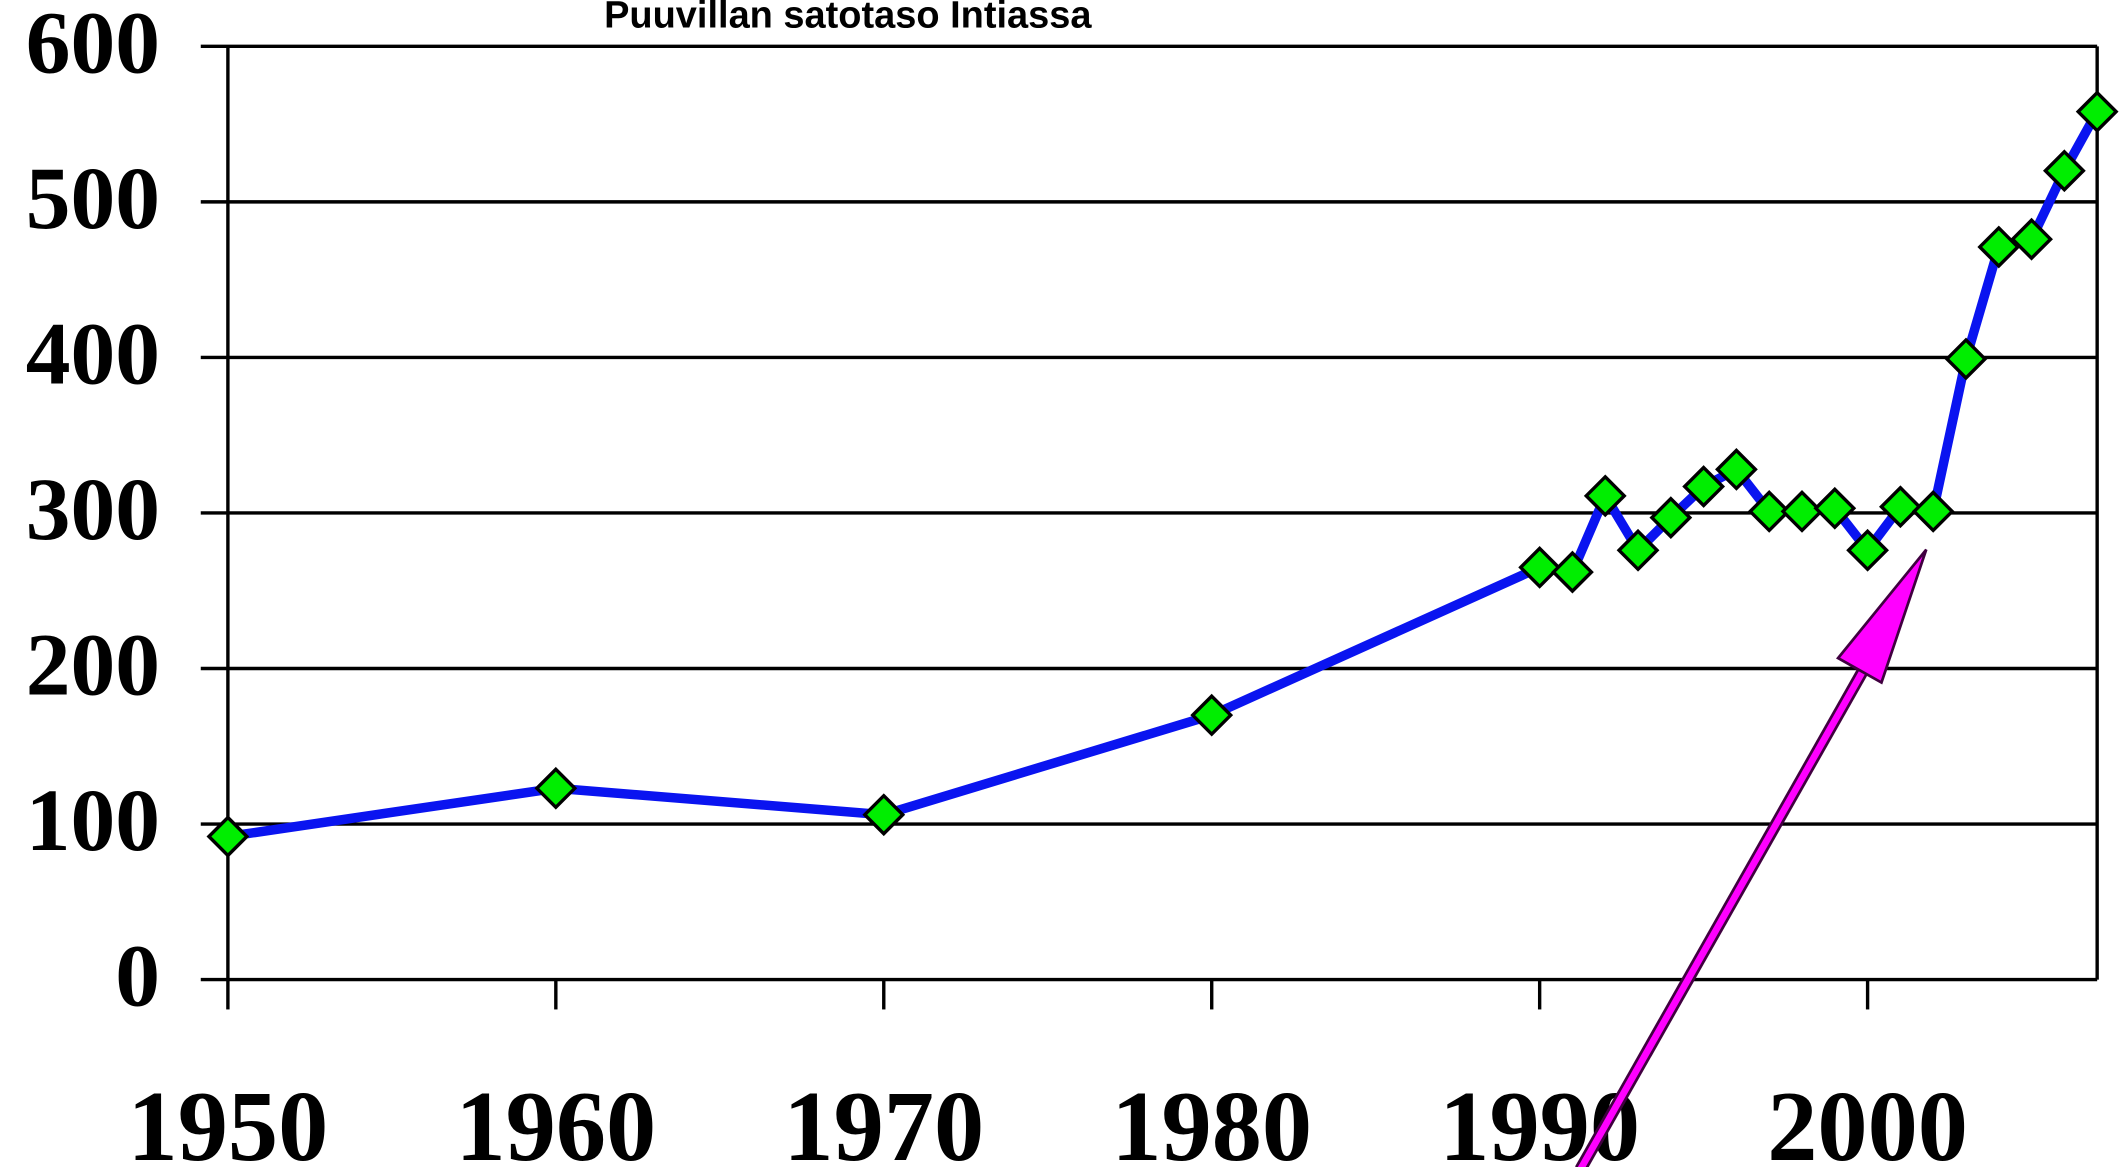  Describe the element at coordinates (228, 1119) in the screenshot. I see `x-tick-label: 1950` at that location.